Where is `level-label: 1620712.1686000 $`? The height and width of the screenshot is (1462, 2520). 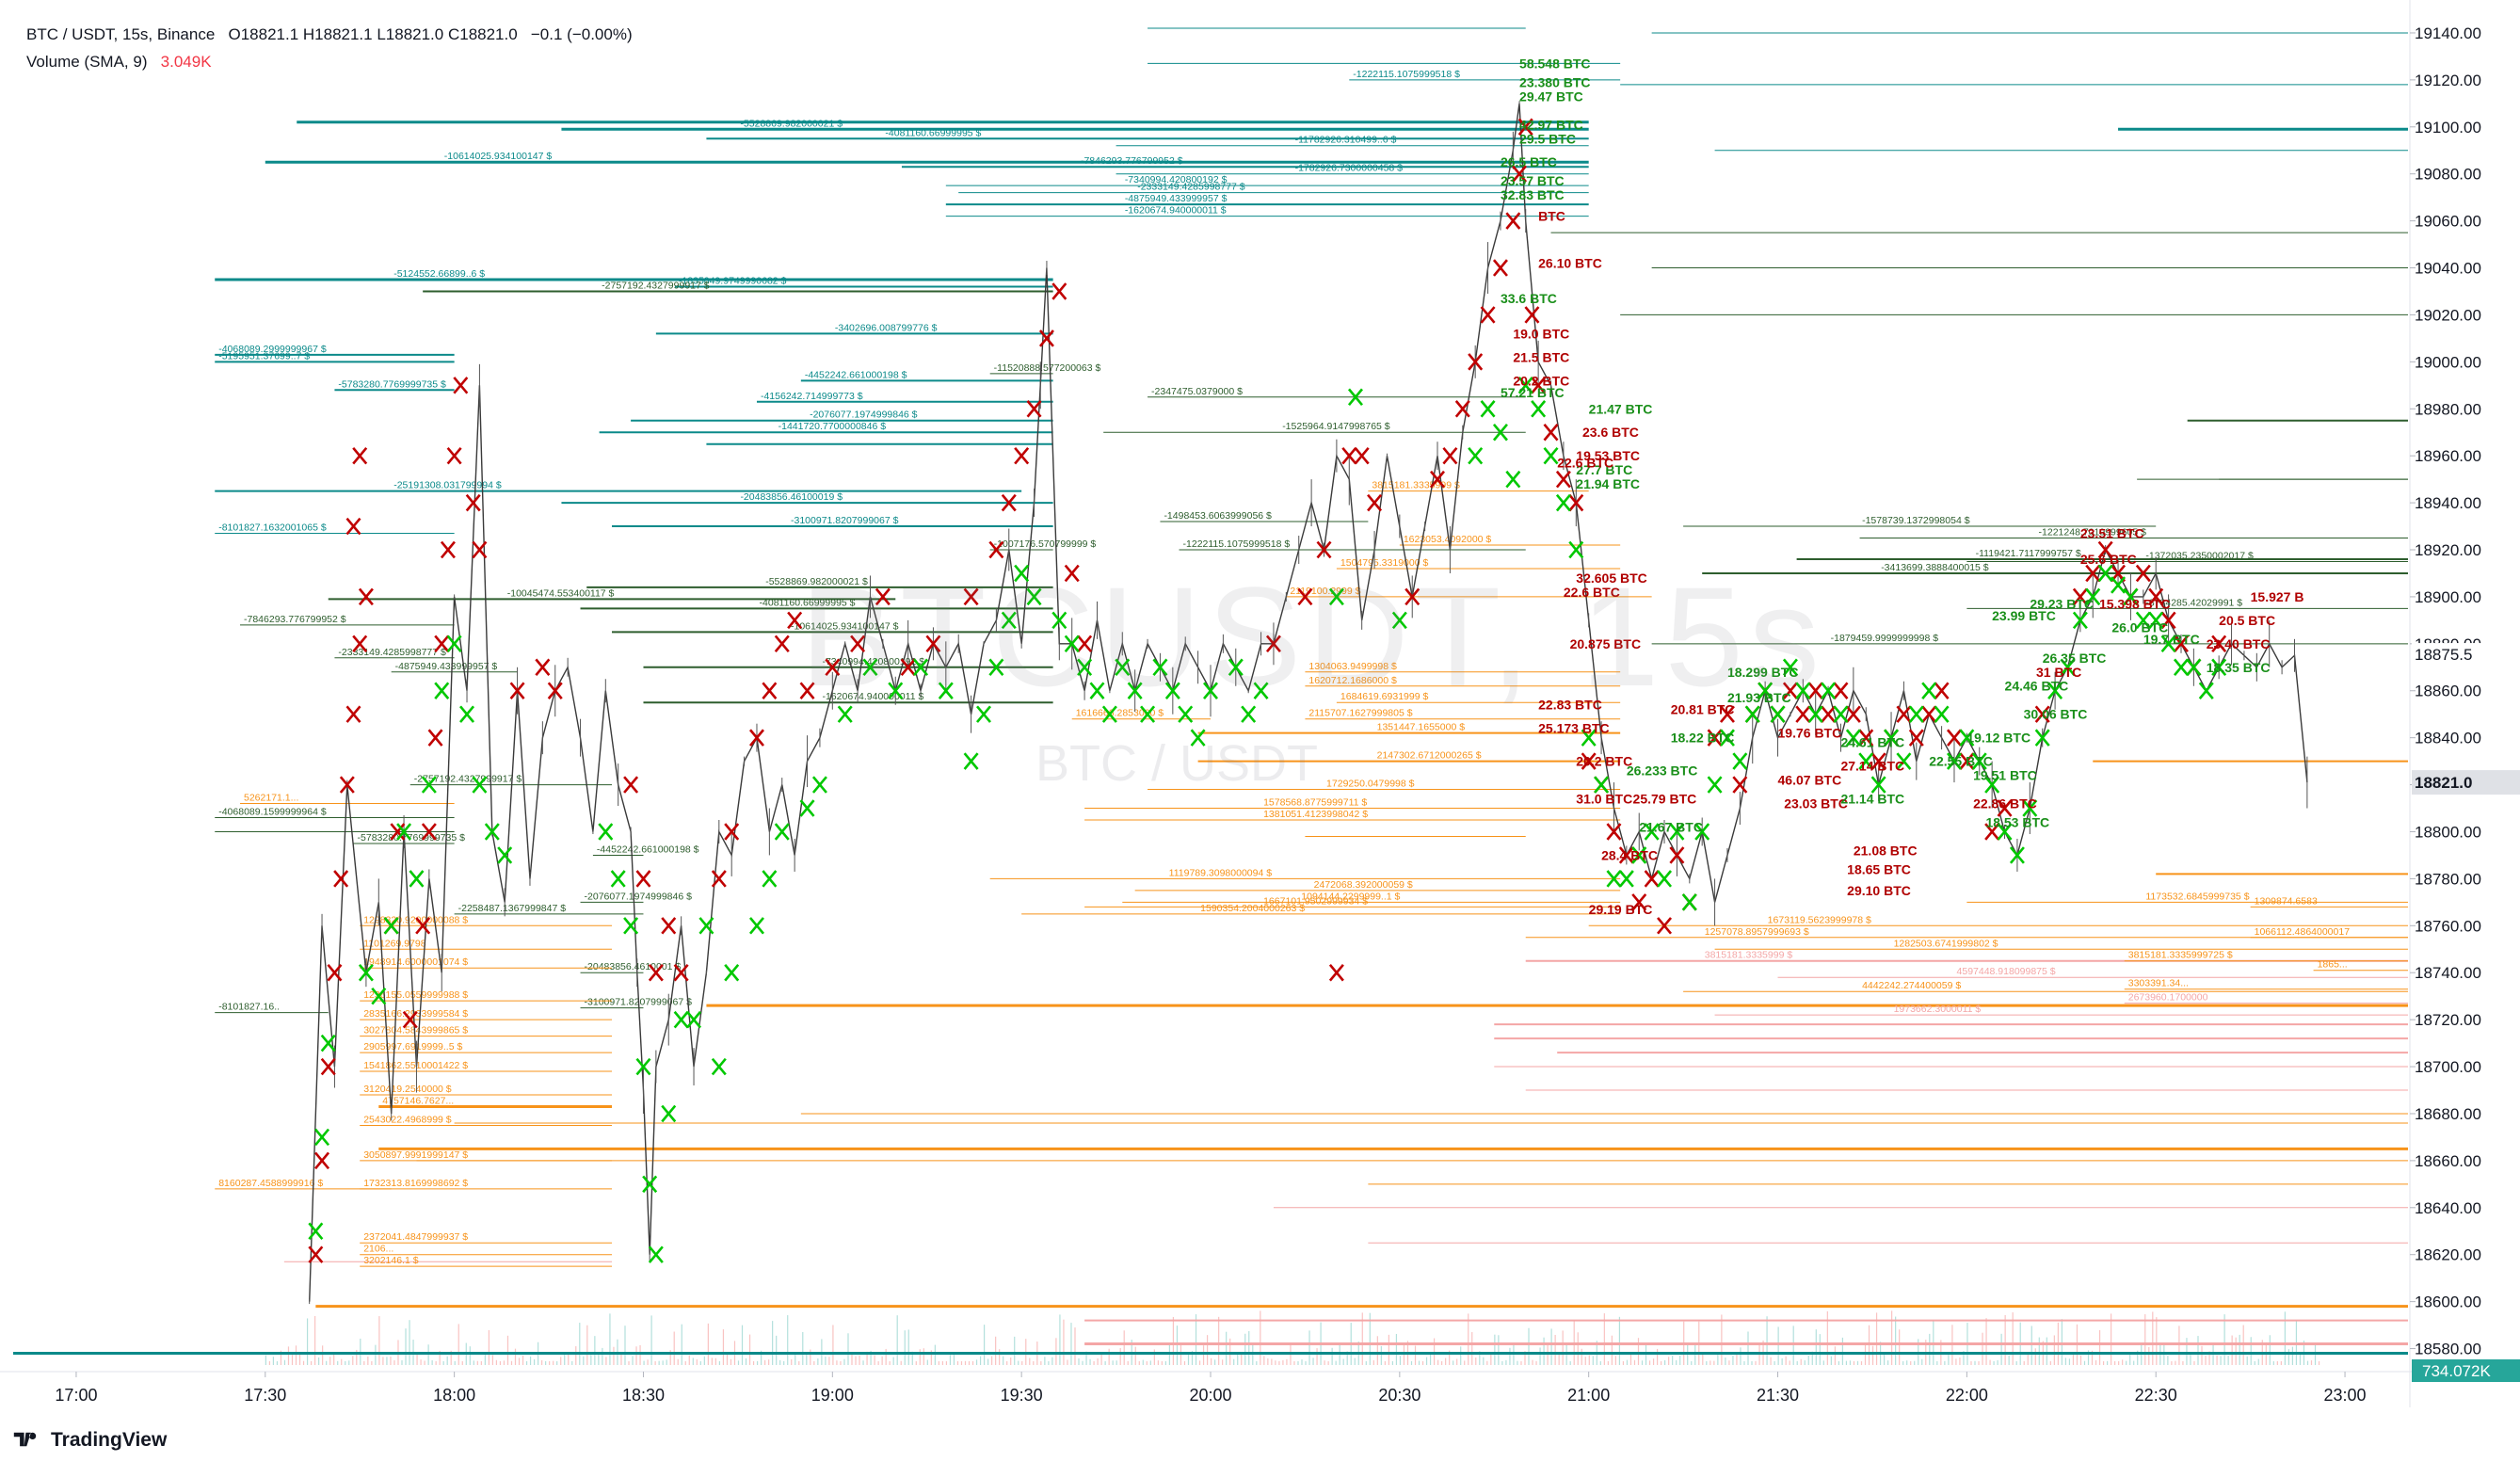 level-label: 1620712.1686000 $ is located at coordinates (1352, 680).